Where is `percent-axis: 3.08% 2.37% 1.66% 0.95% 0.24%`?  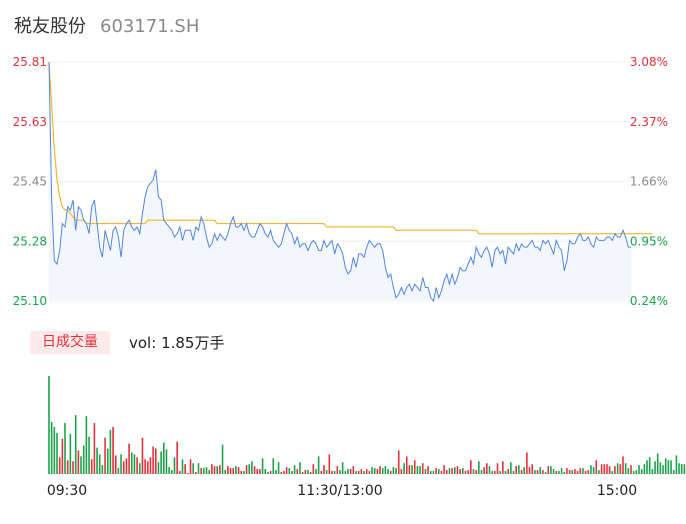
percent-axis: 3.08% 2.37% 1.66% 0.95% 0.24% is located at coordinates (649, 181).